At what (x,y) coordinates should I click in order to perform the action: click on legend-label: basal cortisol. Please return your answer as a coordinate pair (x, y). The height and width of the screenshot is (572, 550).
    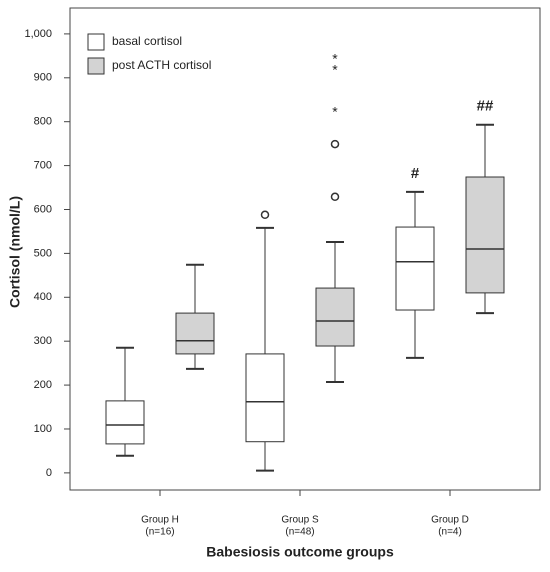
    Looking at the image, I should click on (147, 41).